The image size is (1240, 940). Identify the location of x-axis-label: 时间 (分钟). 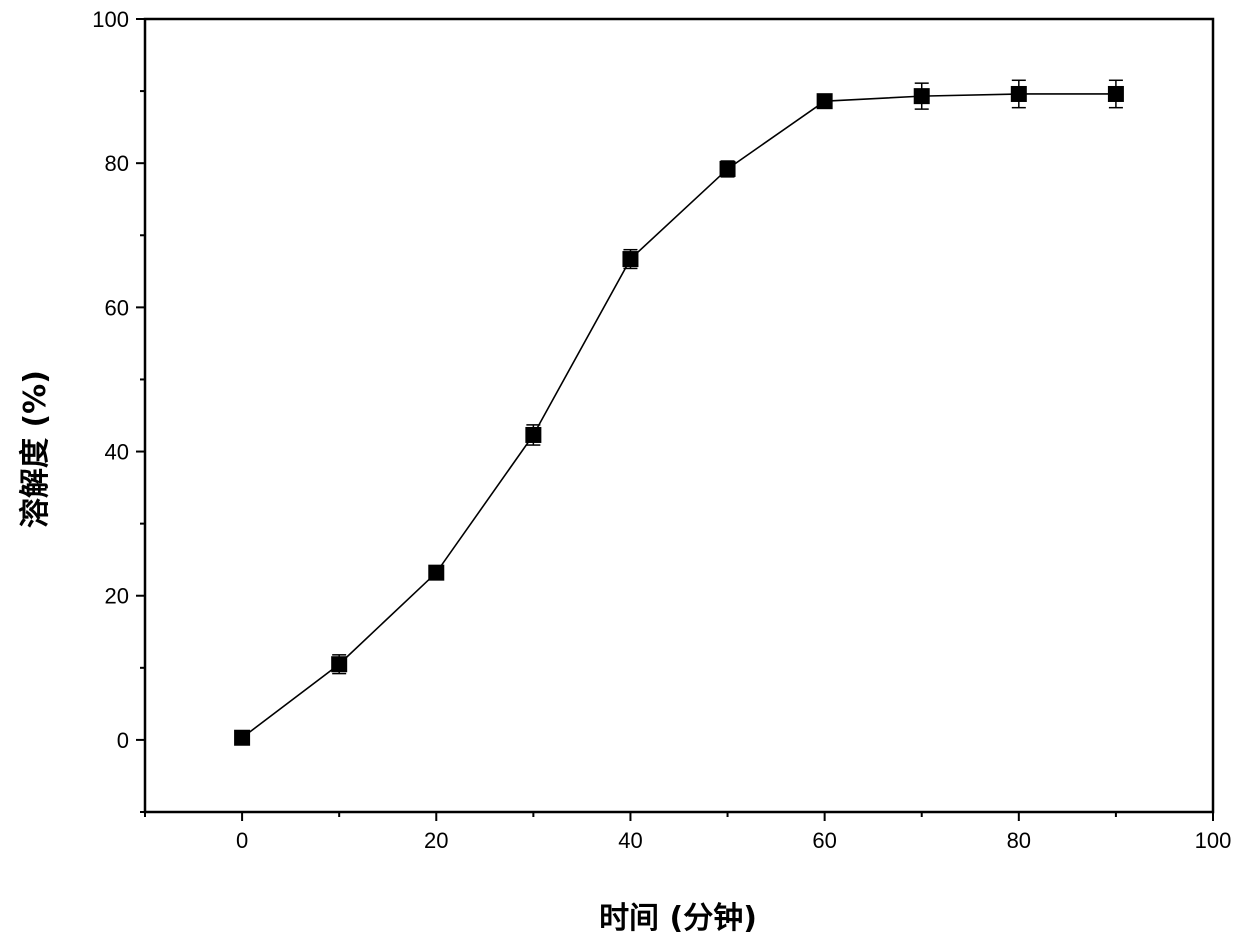
(678, 918).